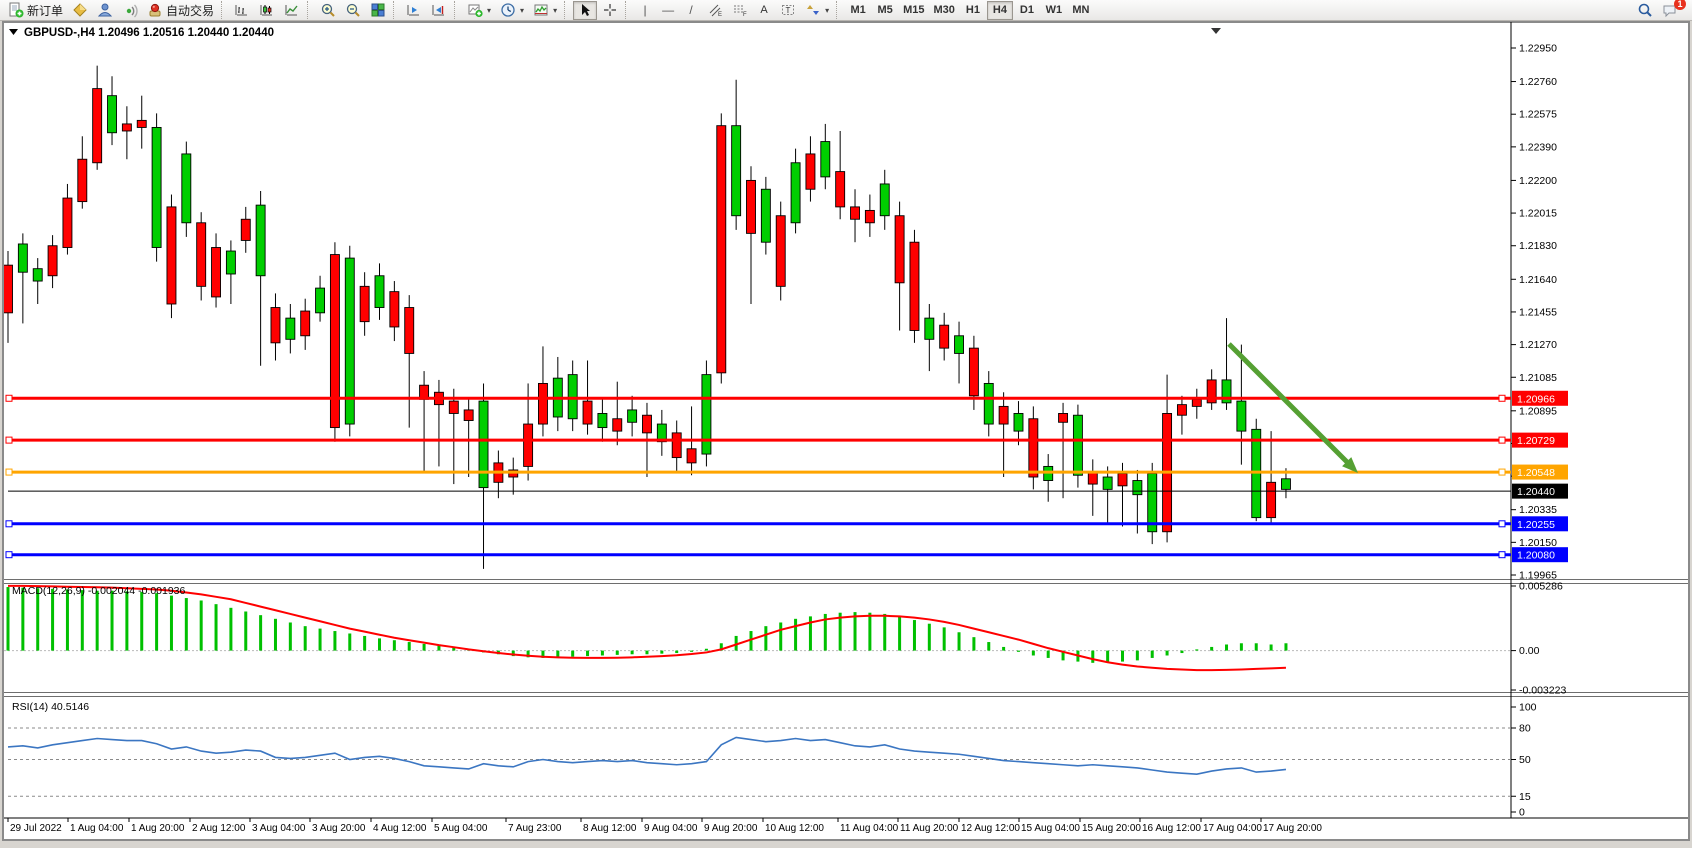 This screenshot has height=848, width=1692. What do you see at coordinates (817, 10) in the screenshot?
I see `arrows-tool-button: ▾` at bounding box center [817, 10].